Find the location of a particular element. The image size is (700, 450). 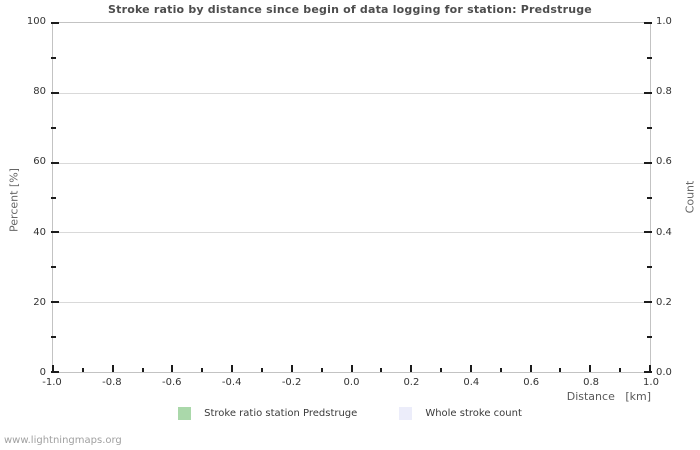

y-axis-tick-label-left: 40 is located at coordinates (39, 232).